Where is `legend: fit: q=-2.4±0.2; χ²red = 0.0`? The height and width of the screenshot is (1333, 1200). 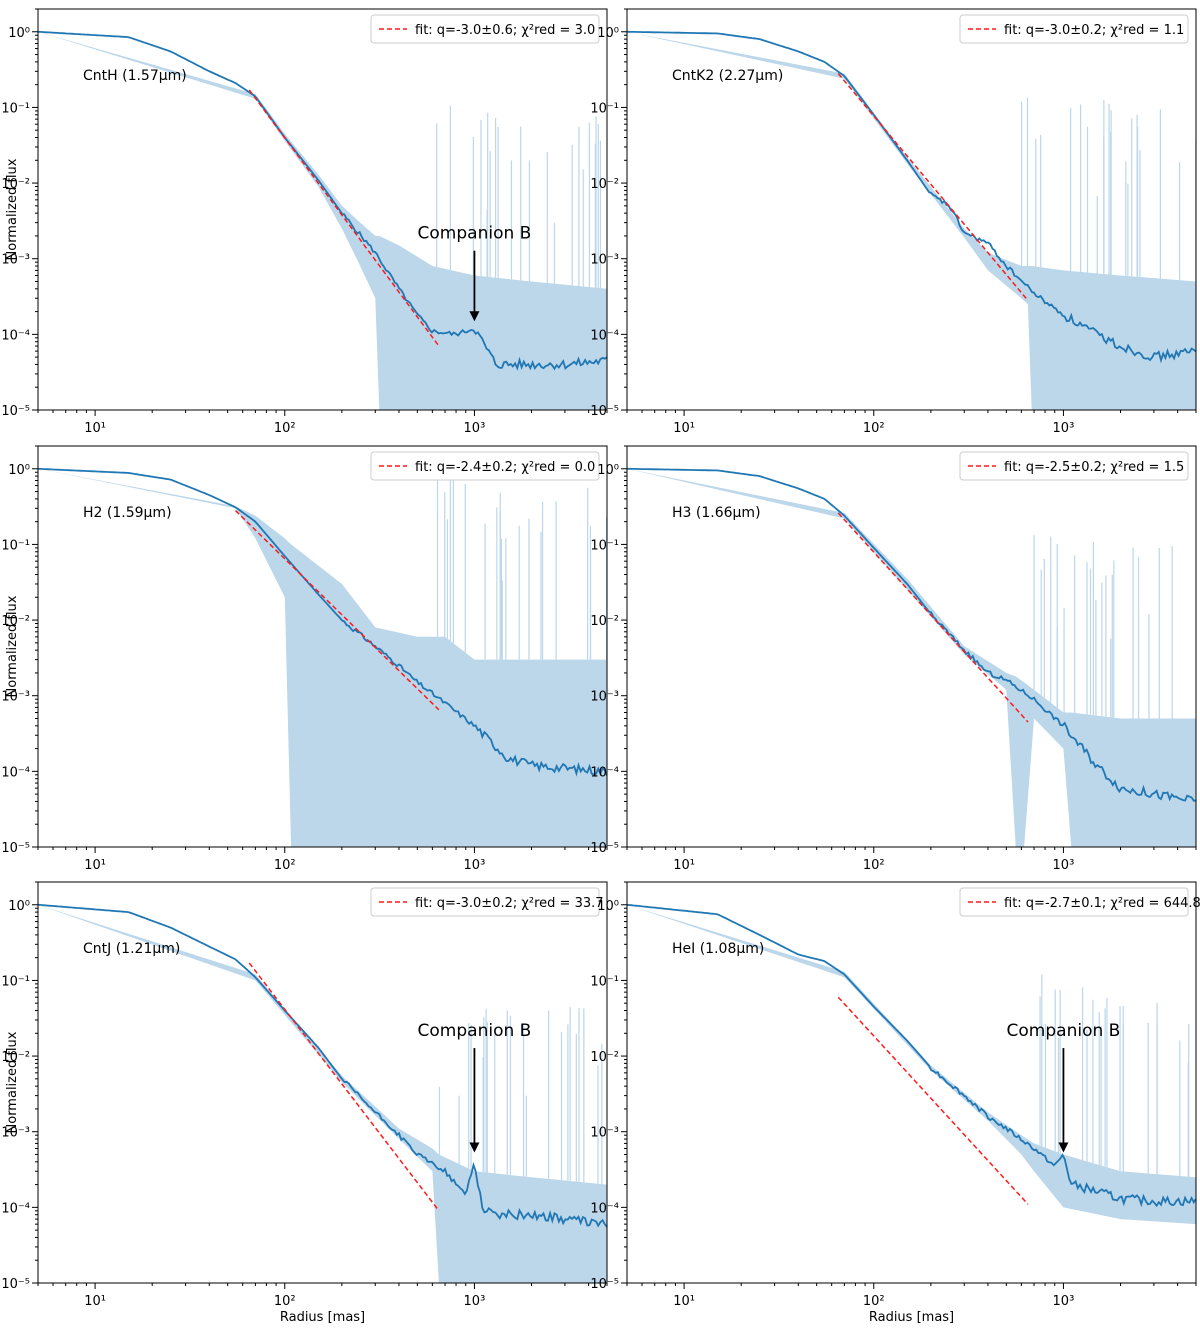 legend: fit: q=-2.4±0.2; χ²red = 0.0 is located at coordinates (485, 466).